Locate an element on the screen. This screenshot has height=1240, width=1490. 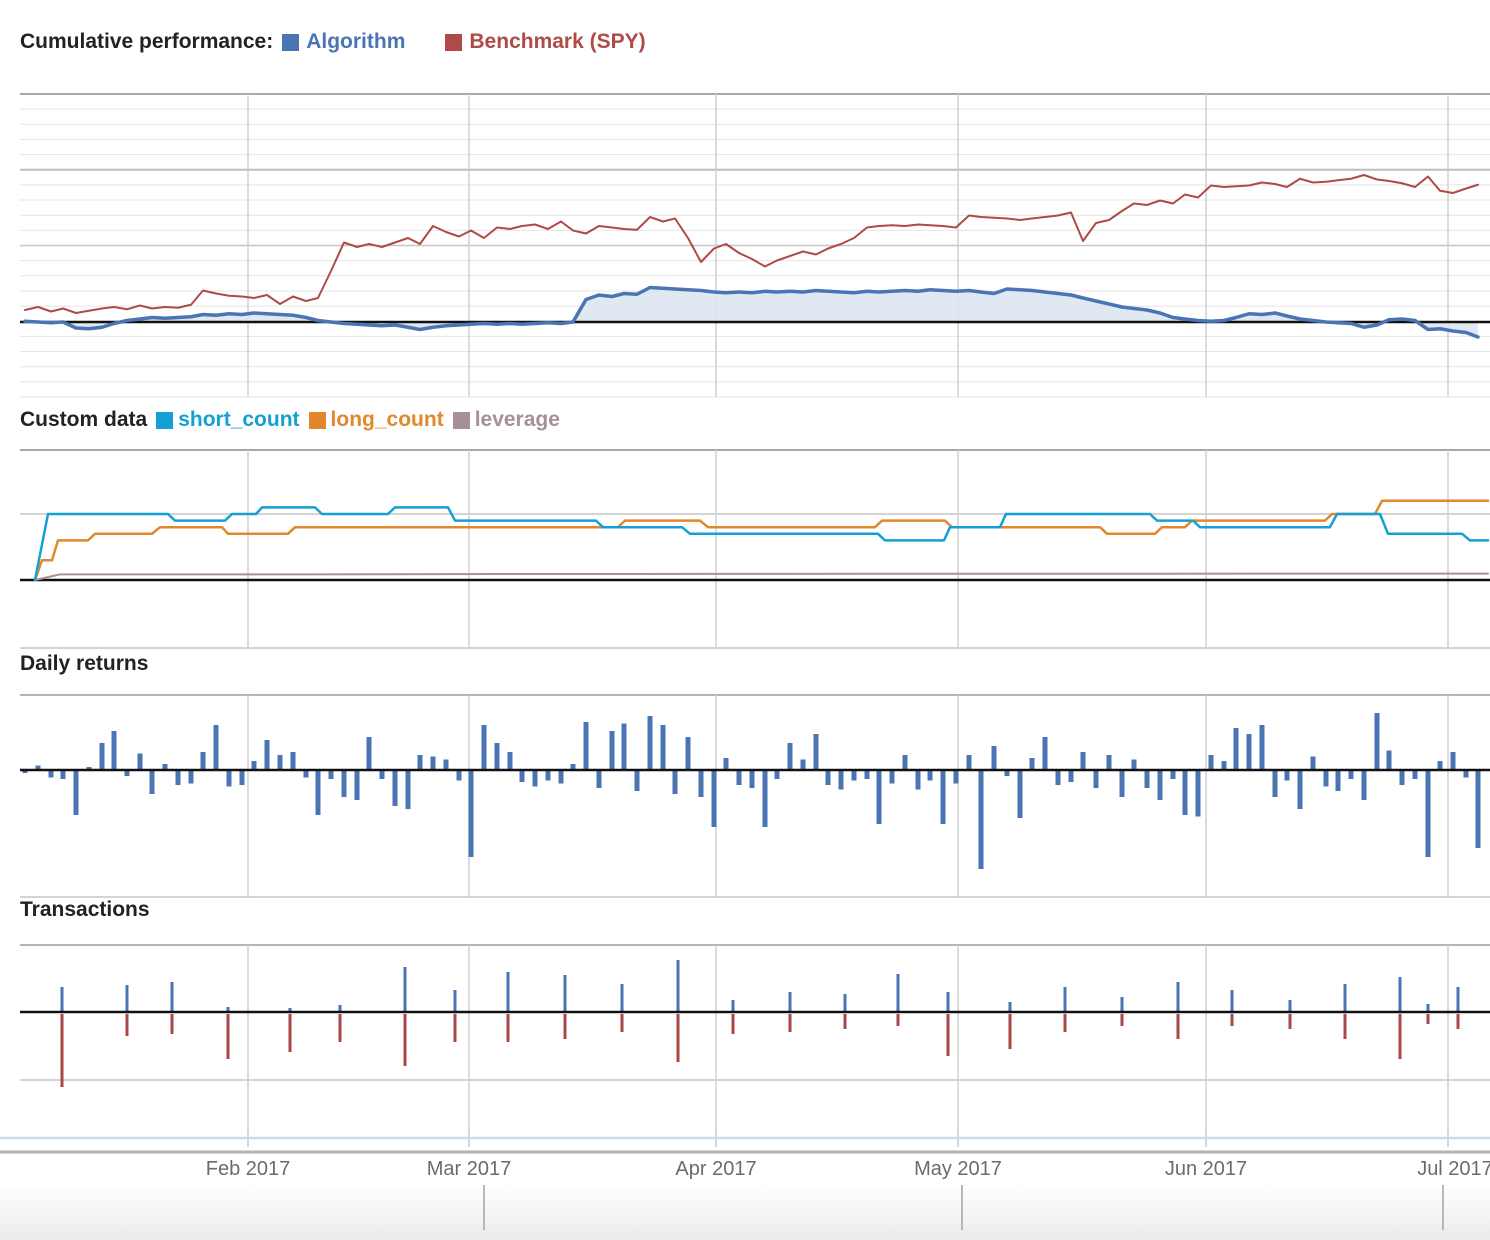
algorithm-area-fill is located at coordinates (751, 312).